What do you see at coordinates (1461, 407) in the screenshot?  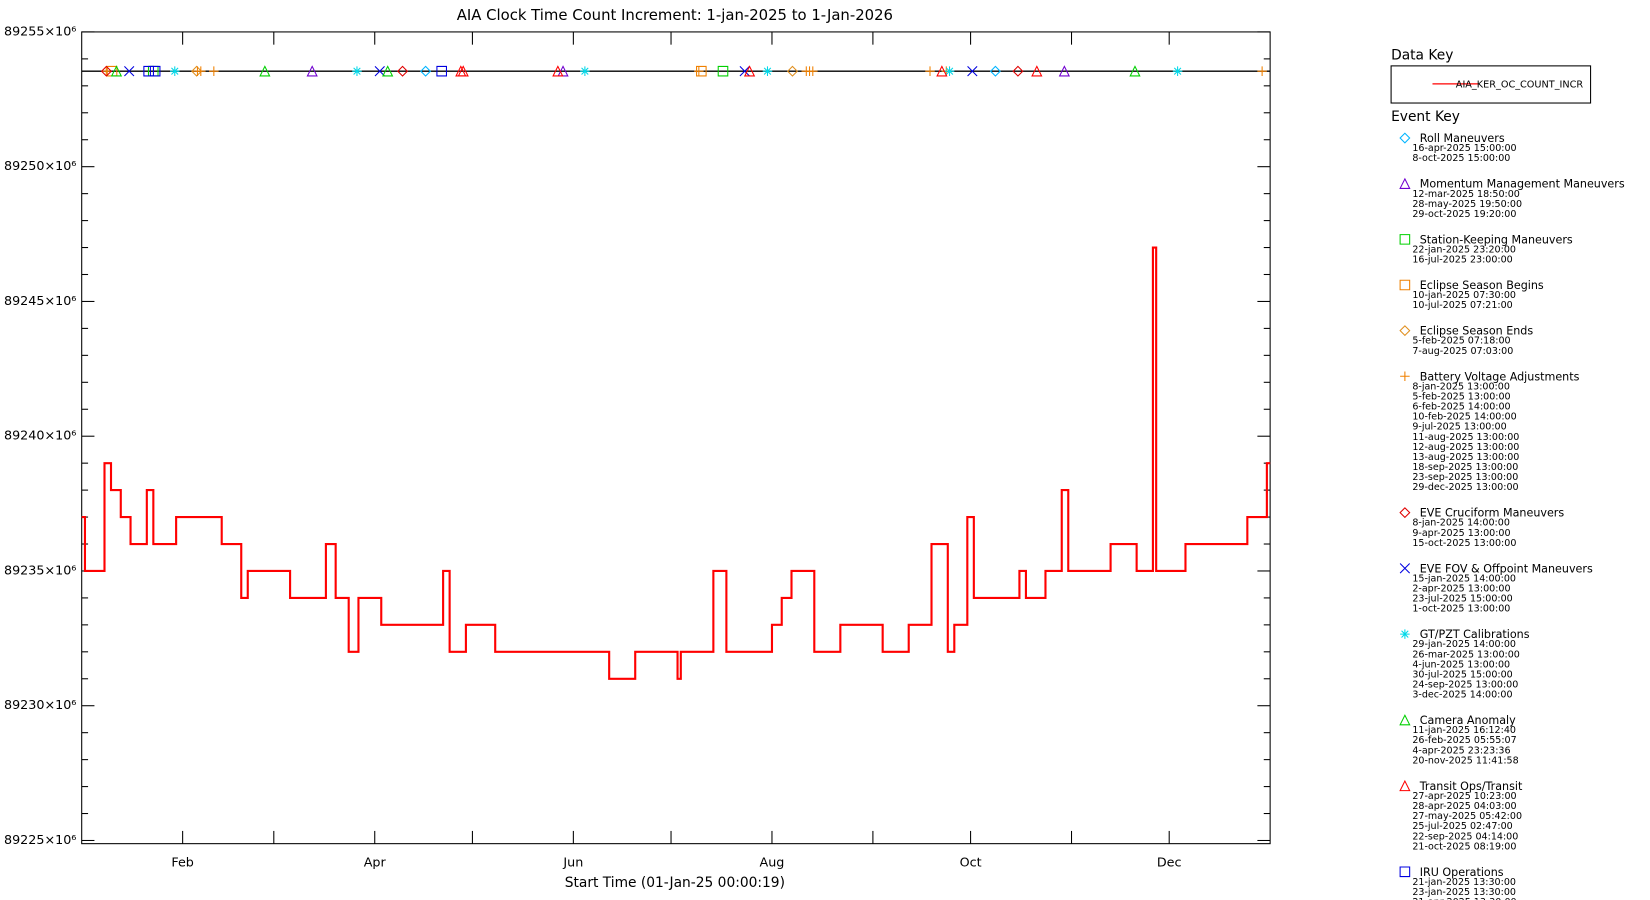 I see `event-date: 6-feb-2025 14:00:00` at bounding box center [1461, 407].